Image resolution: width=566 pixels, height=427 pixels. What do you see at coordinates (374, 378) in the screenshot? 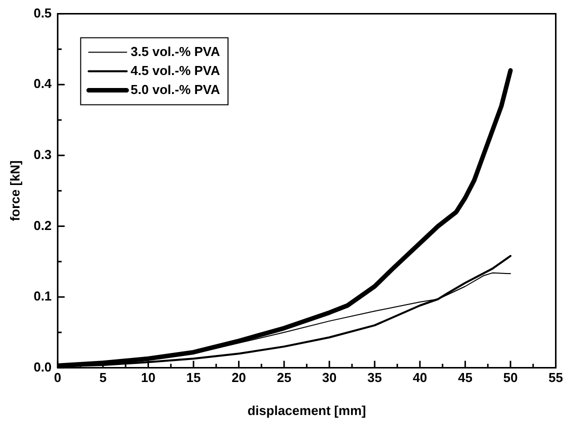
I see `x-tick-label: 35` at bounding box center [374, 378].